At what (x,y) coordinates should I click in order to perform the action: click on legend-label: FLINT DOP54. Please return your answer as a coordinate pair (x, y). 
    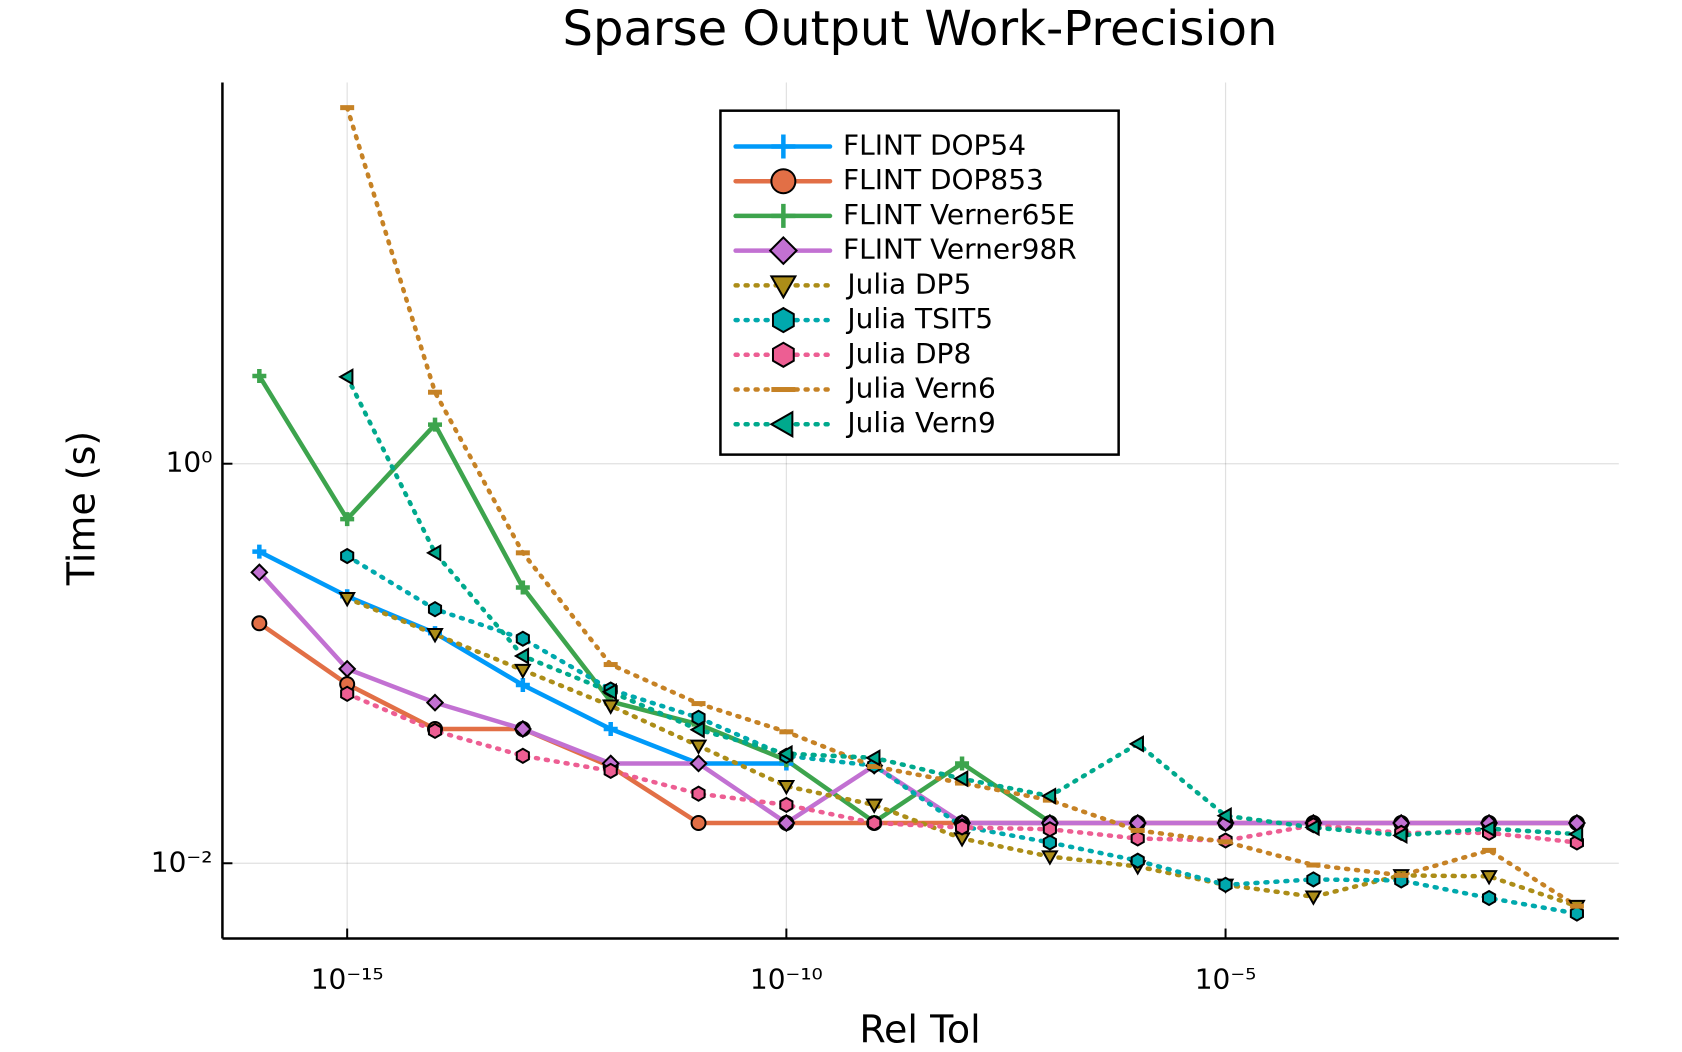
    Looking at the image, I should click on (934, 144).